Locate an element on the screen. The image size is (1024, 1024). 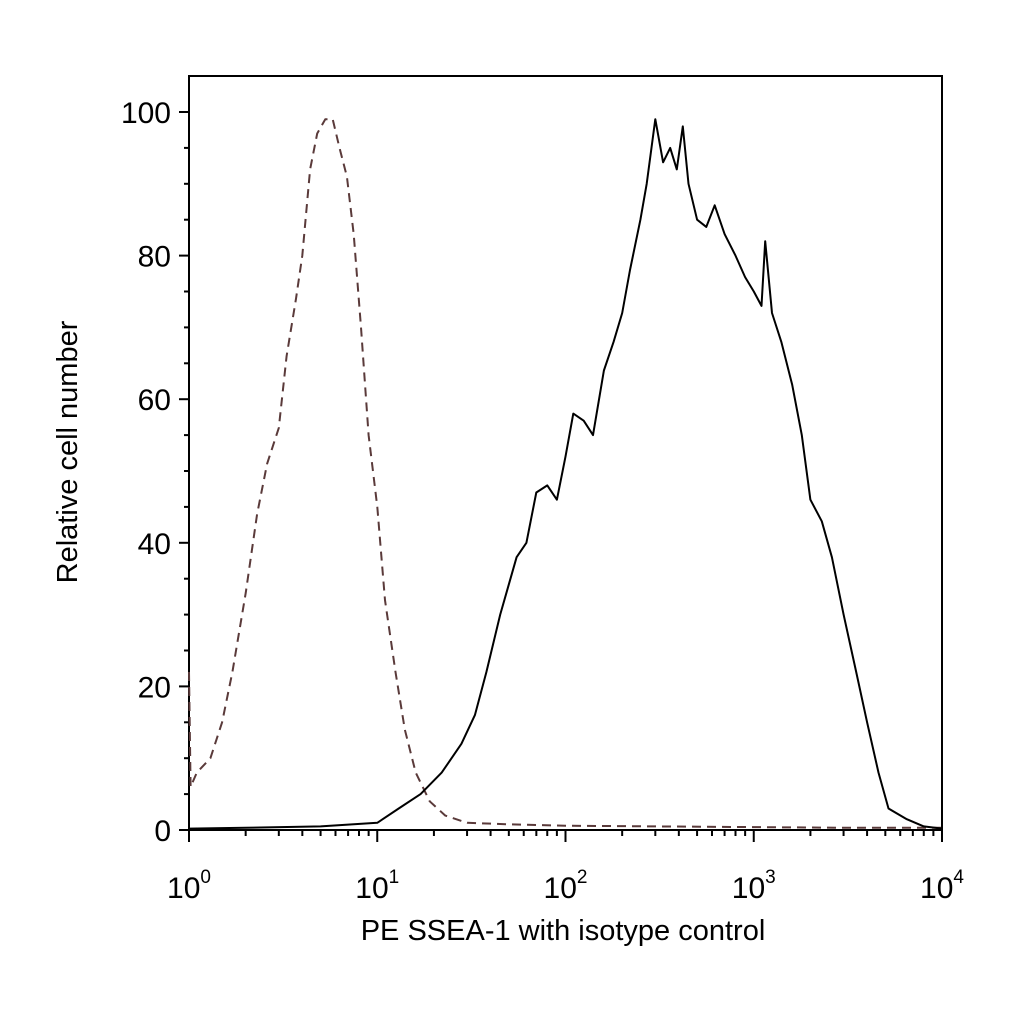
x-tick-label: 10² is located at coordinates (566, 886).